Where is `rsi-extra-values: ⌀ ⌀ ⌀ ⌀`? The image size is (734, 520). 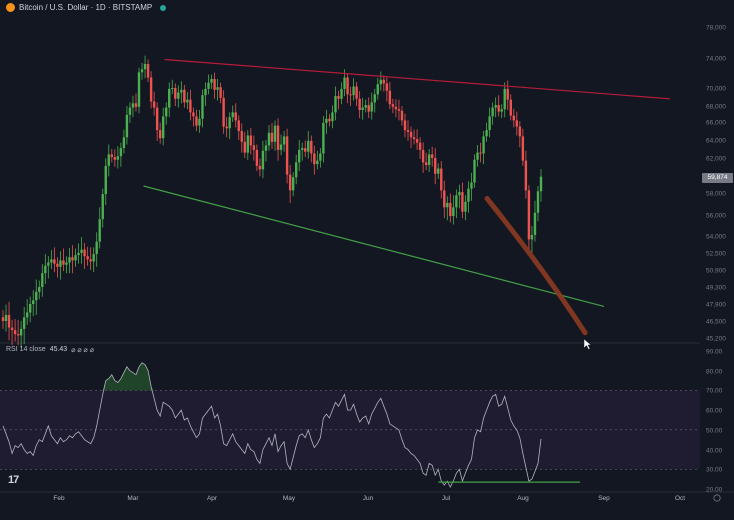 rsi-extra-values: ⌀ ⌀ ⌀ ⌀ is located at coordinates (82, 350).